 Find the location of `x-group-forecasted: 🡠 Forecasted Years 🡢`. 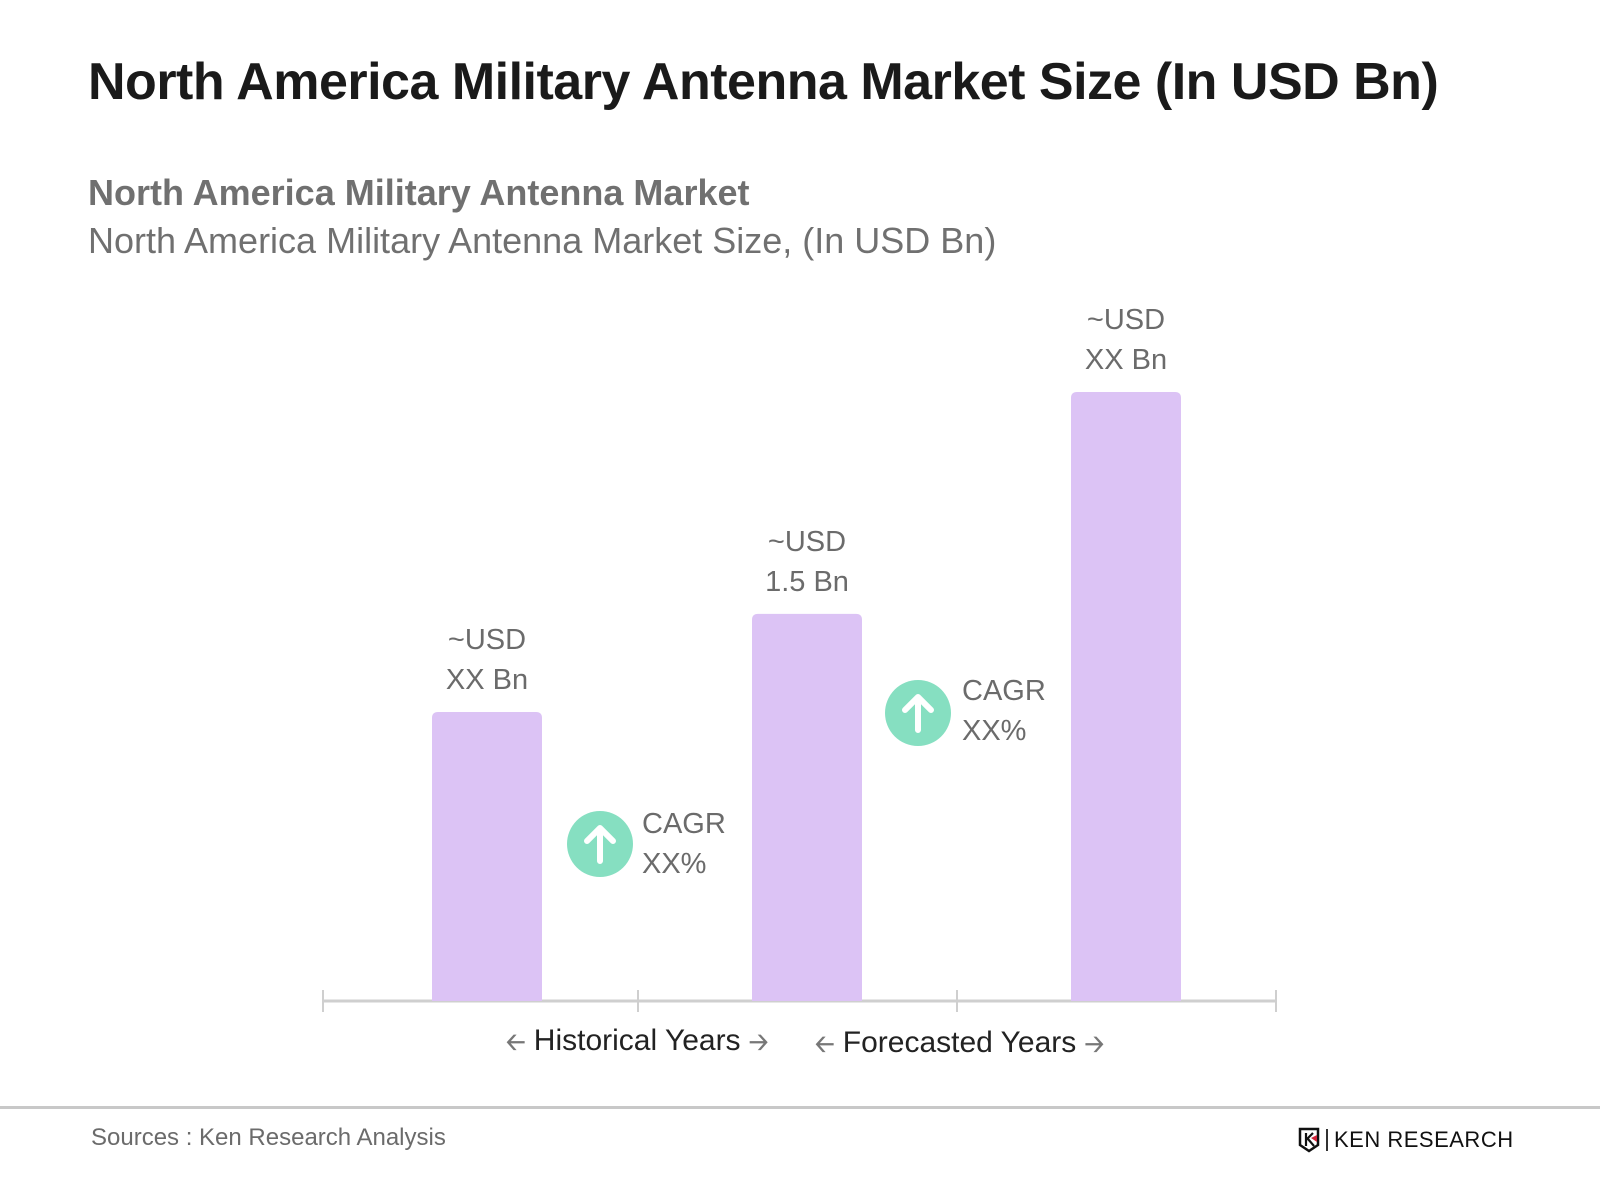

x-group-forecasted: 🡠 Forecasted Years 🡢 is located at coordinates (960, 1042).